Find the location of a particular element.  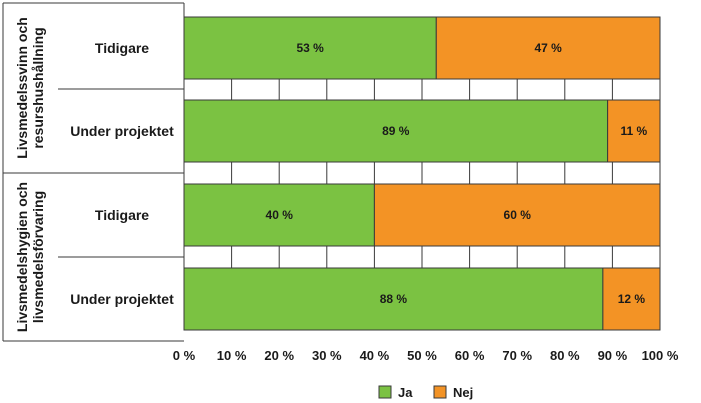

x-tick-label: 50 % is located at coordinates (422, 355).